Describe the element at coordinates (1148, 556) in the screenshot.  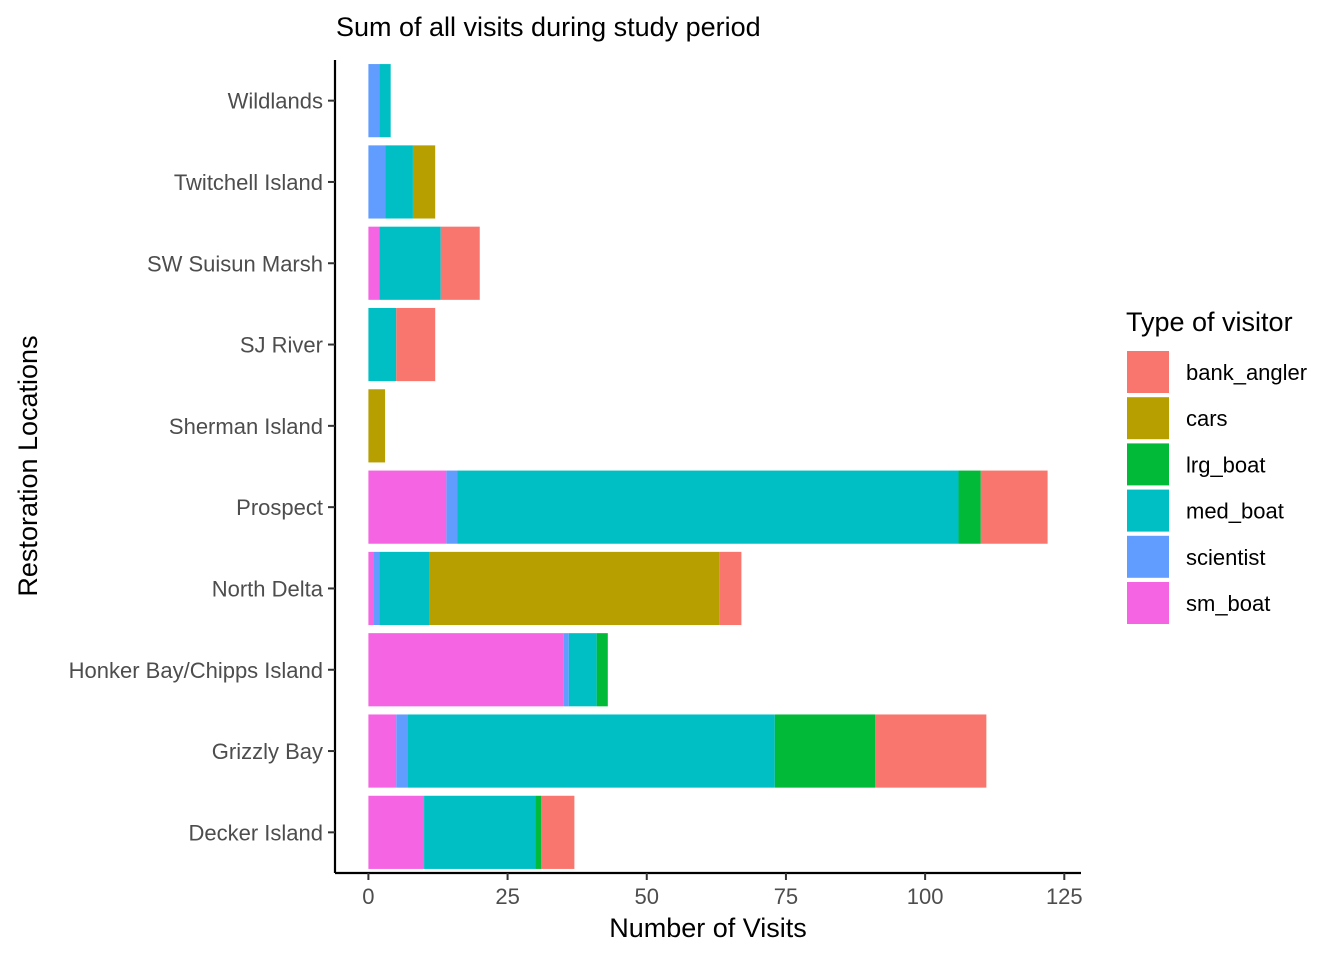
I see `legend-swatch-scientist` at that location.